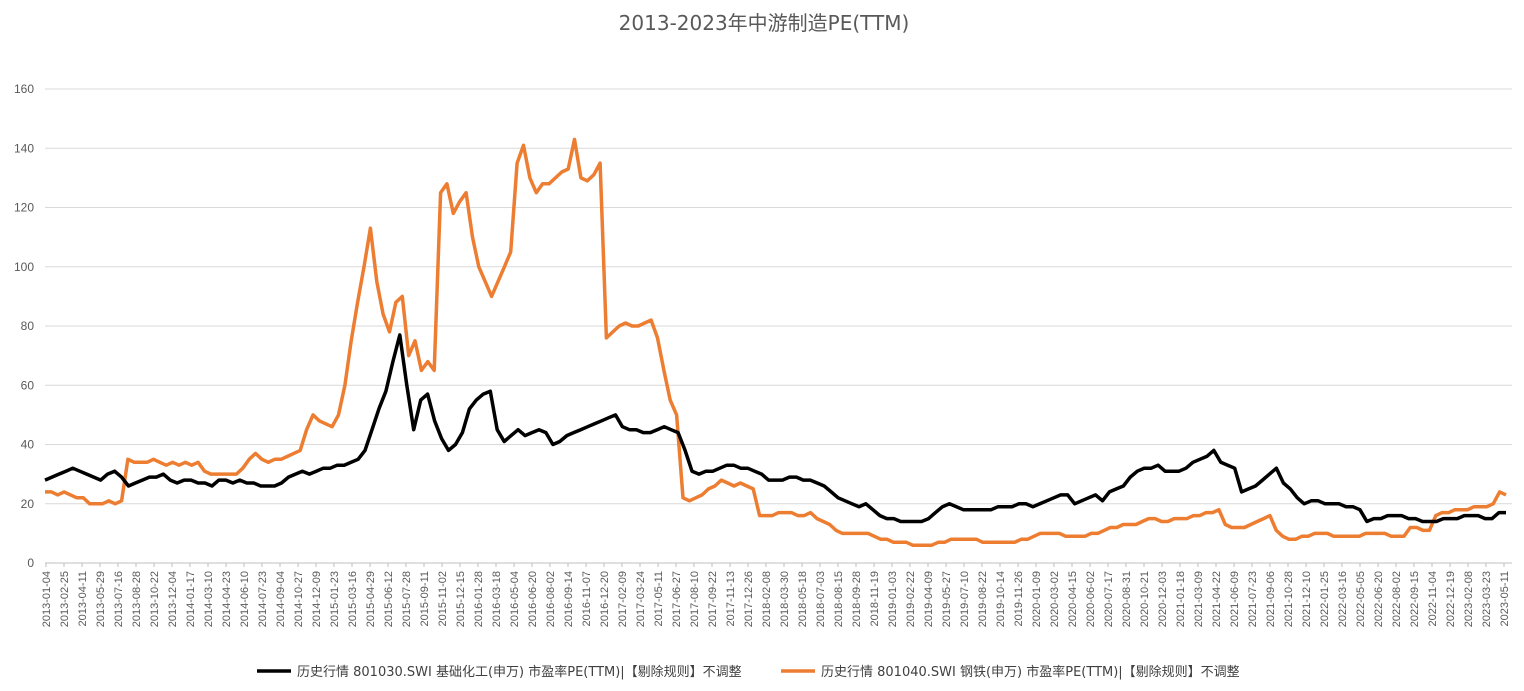 The height and width of the screenshot is (691, 1524). Describe the element at coordinates (137, 599) in the screenshot. I see `x-tick-label: 2013-08-28` at that location.